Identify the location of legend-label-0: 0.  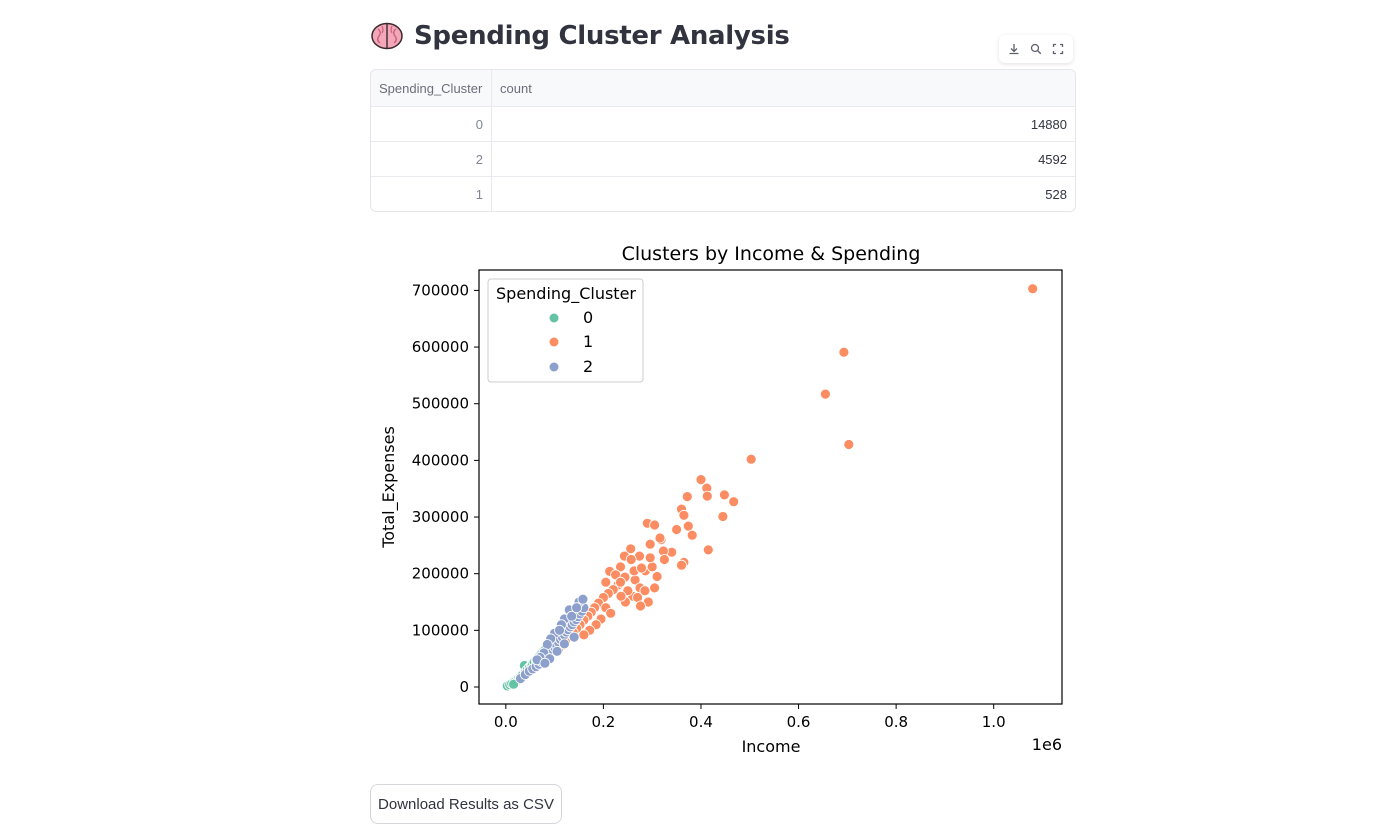
(588, 317).